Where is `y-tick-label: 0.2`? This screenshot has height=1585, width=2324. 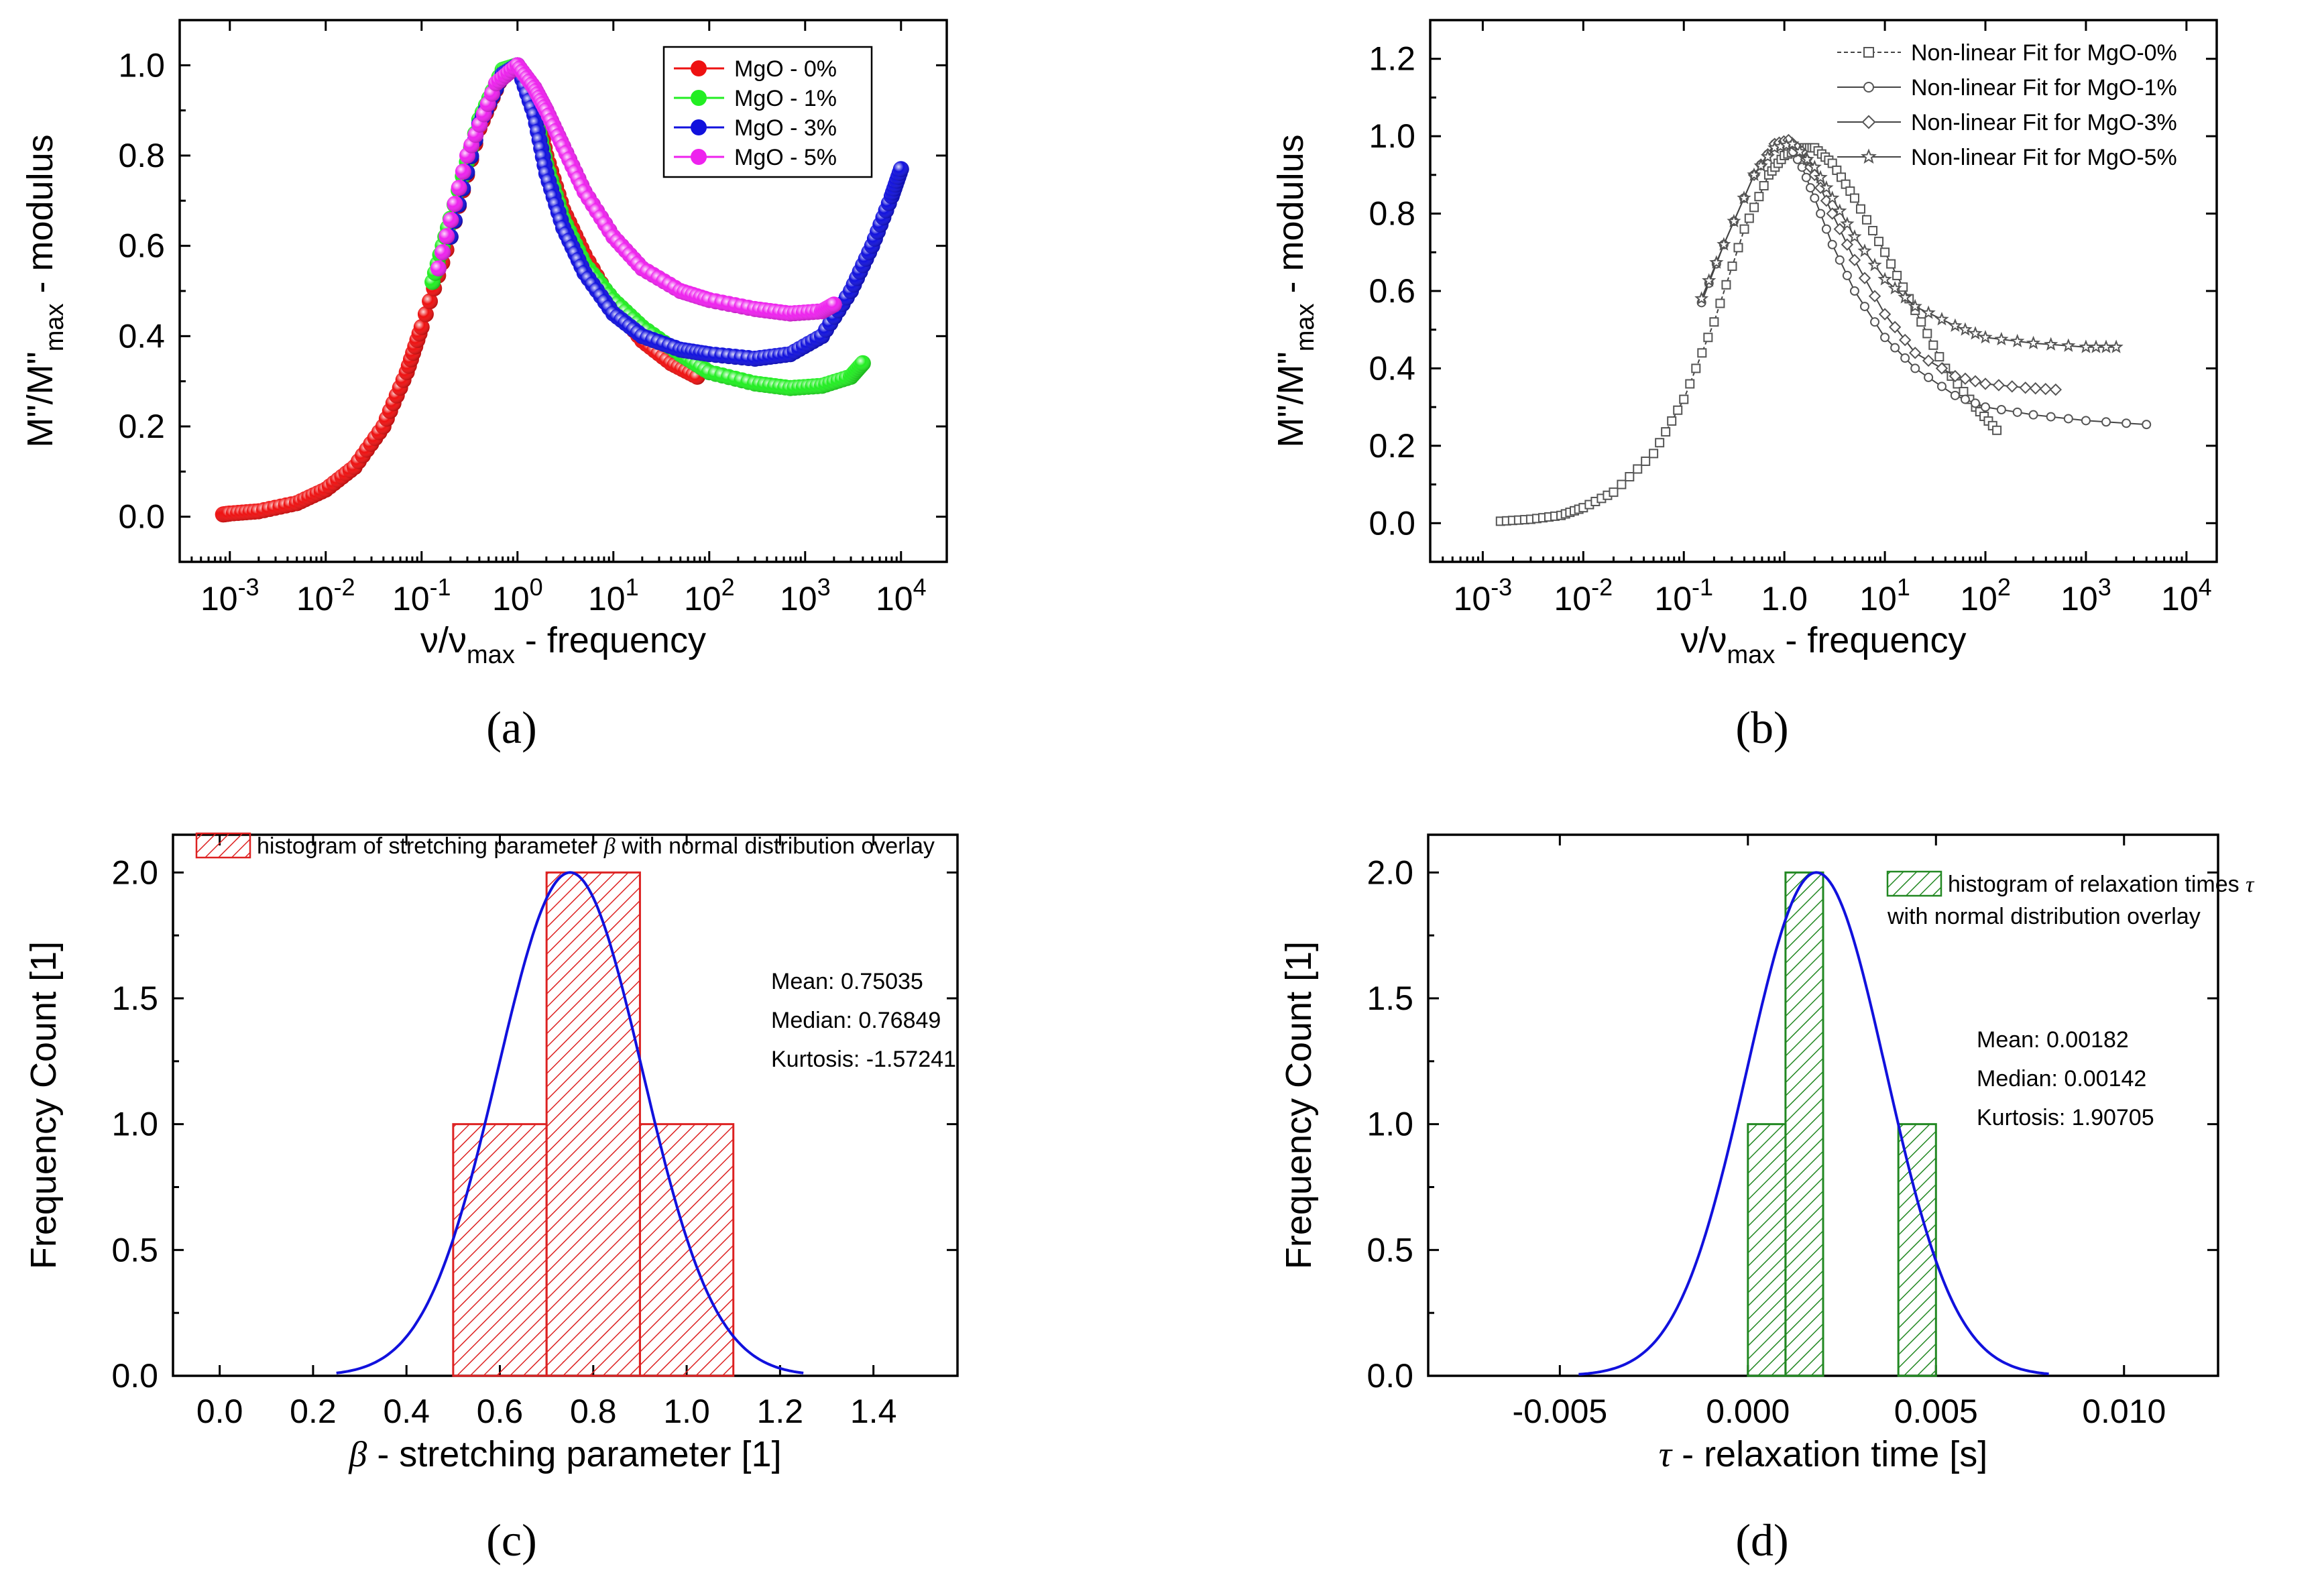
y-tick-label: 0.2 is located at coordinates (1392, 446).